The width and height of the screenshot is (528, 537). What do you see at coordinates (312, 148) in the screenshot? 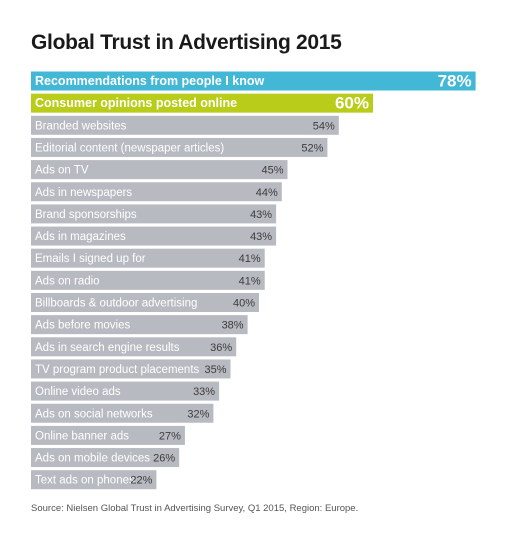
I see `value-label: 52%` at bounding box center [312, 148].